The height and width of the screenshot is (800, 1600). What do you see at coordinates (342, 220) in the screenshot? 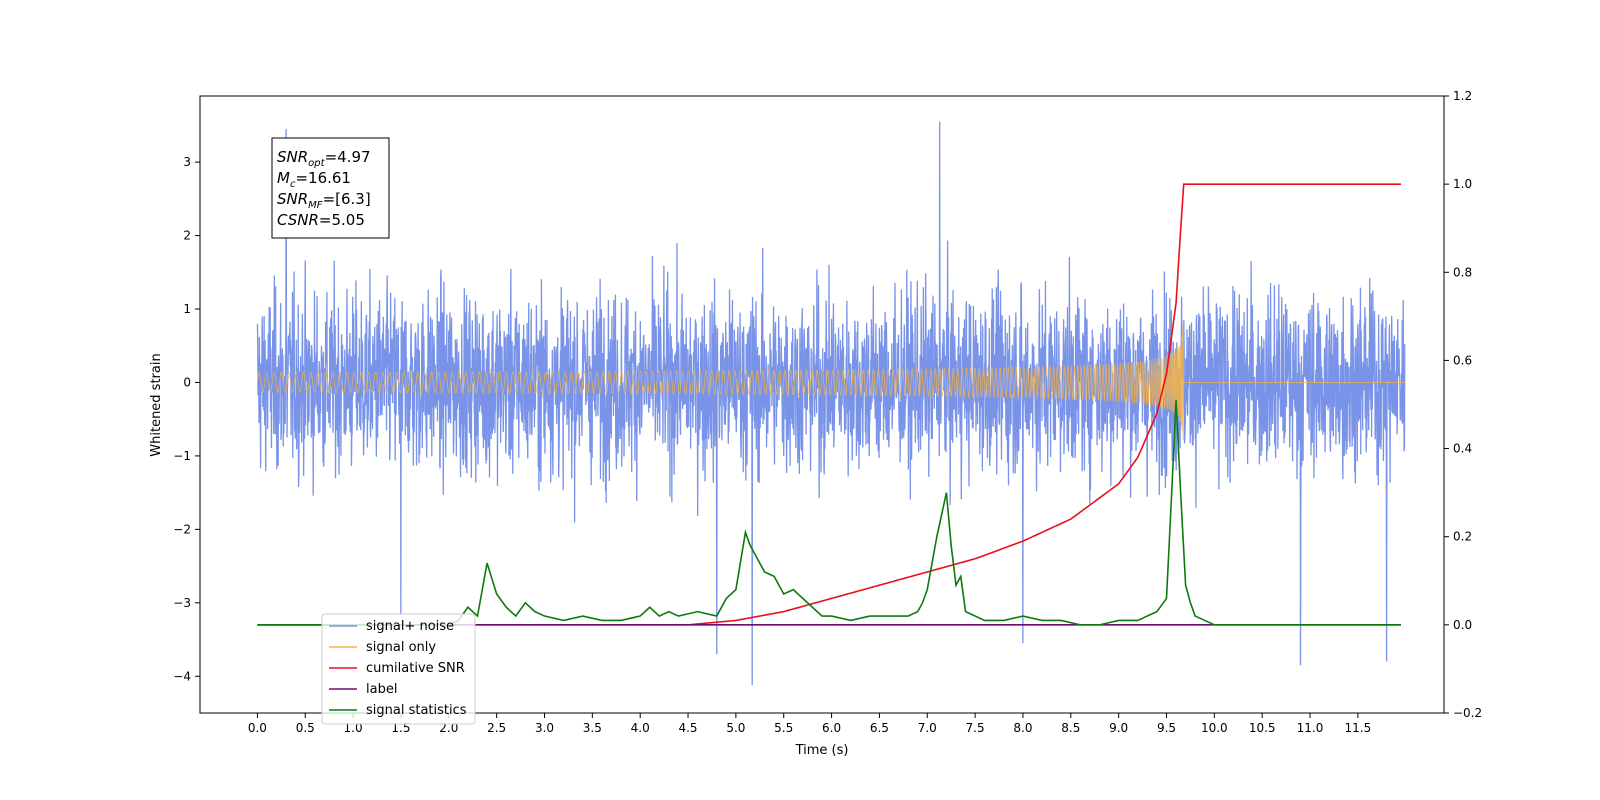
I see `stats-annotation-value: =5.05` at bounding box center [342, 220].